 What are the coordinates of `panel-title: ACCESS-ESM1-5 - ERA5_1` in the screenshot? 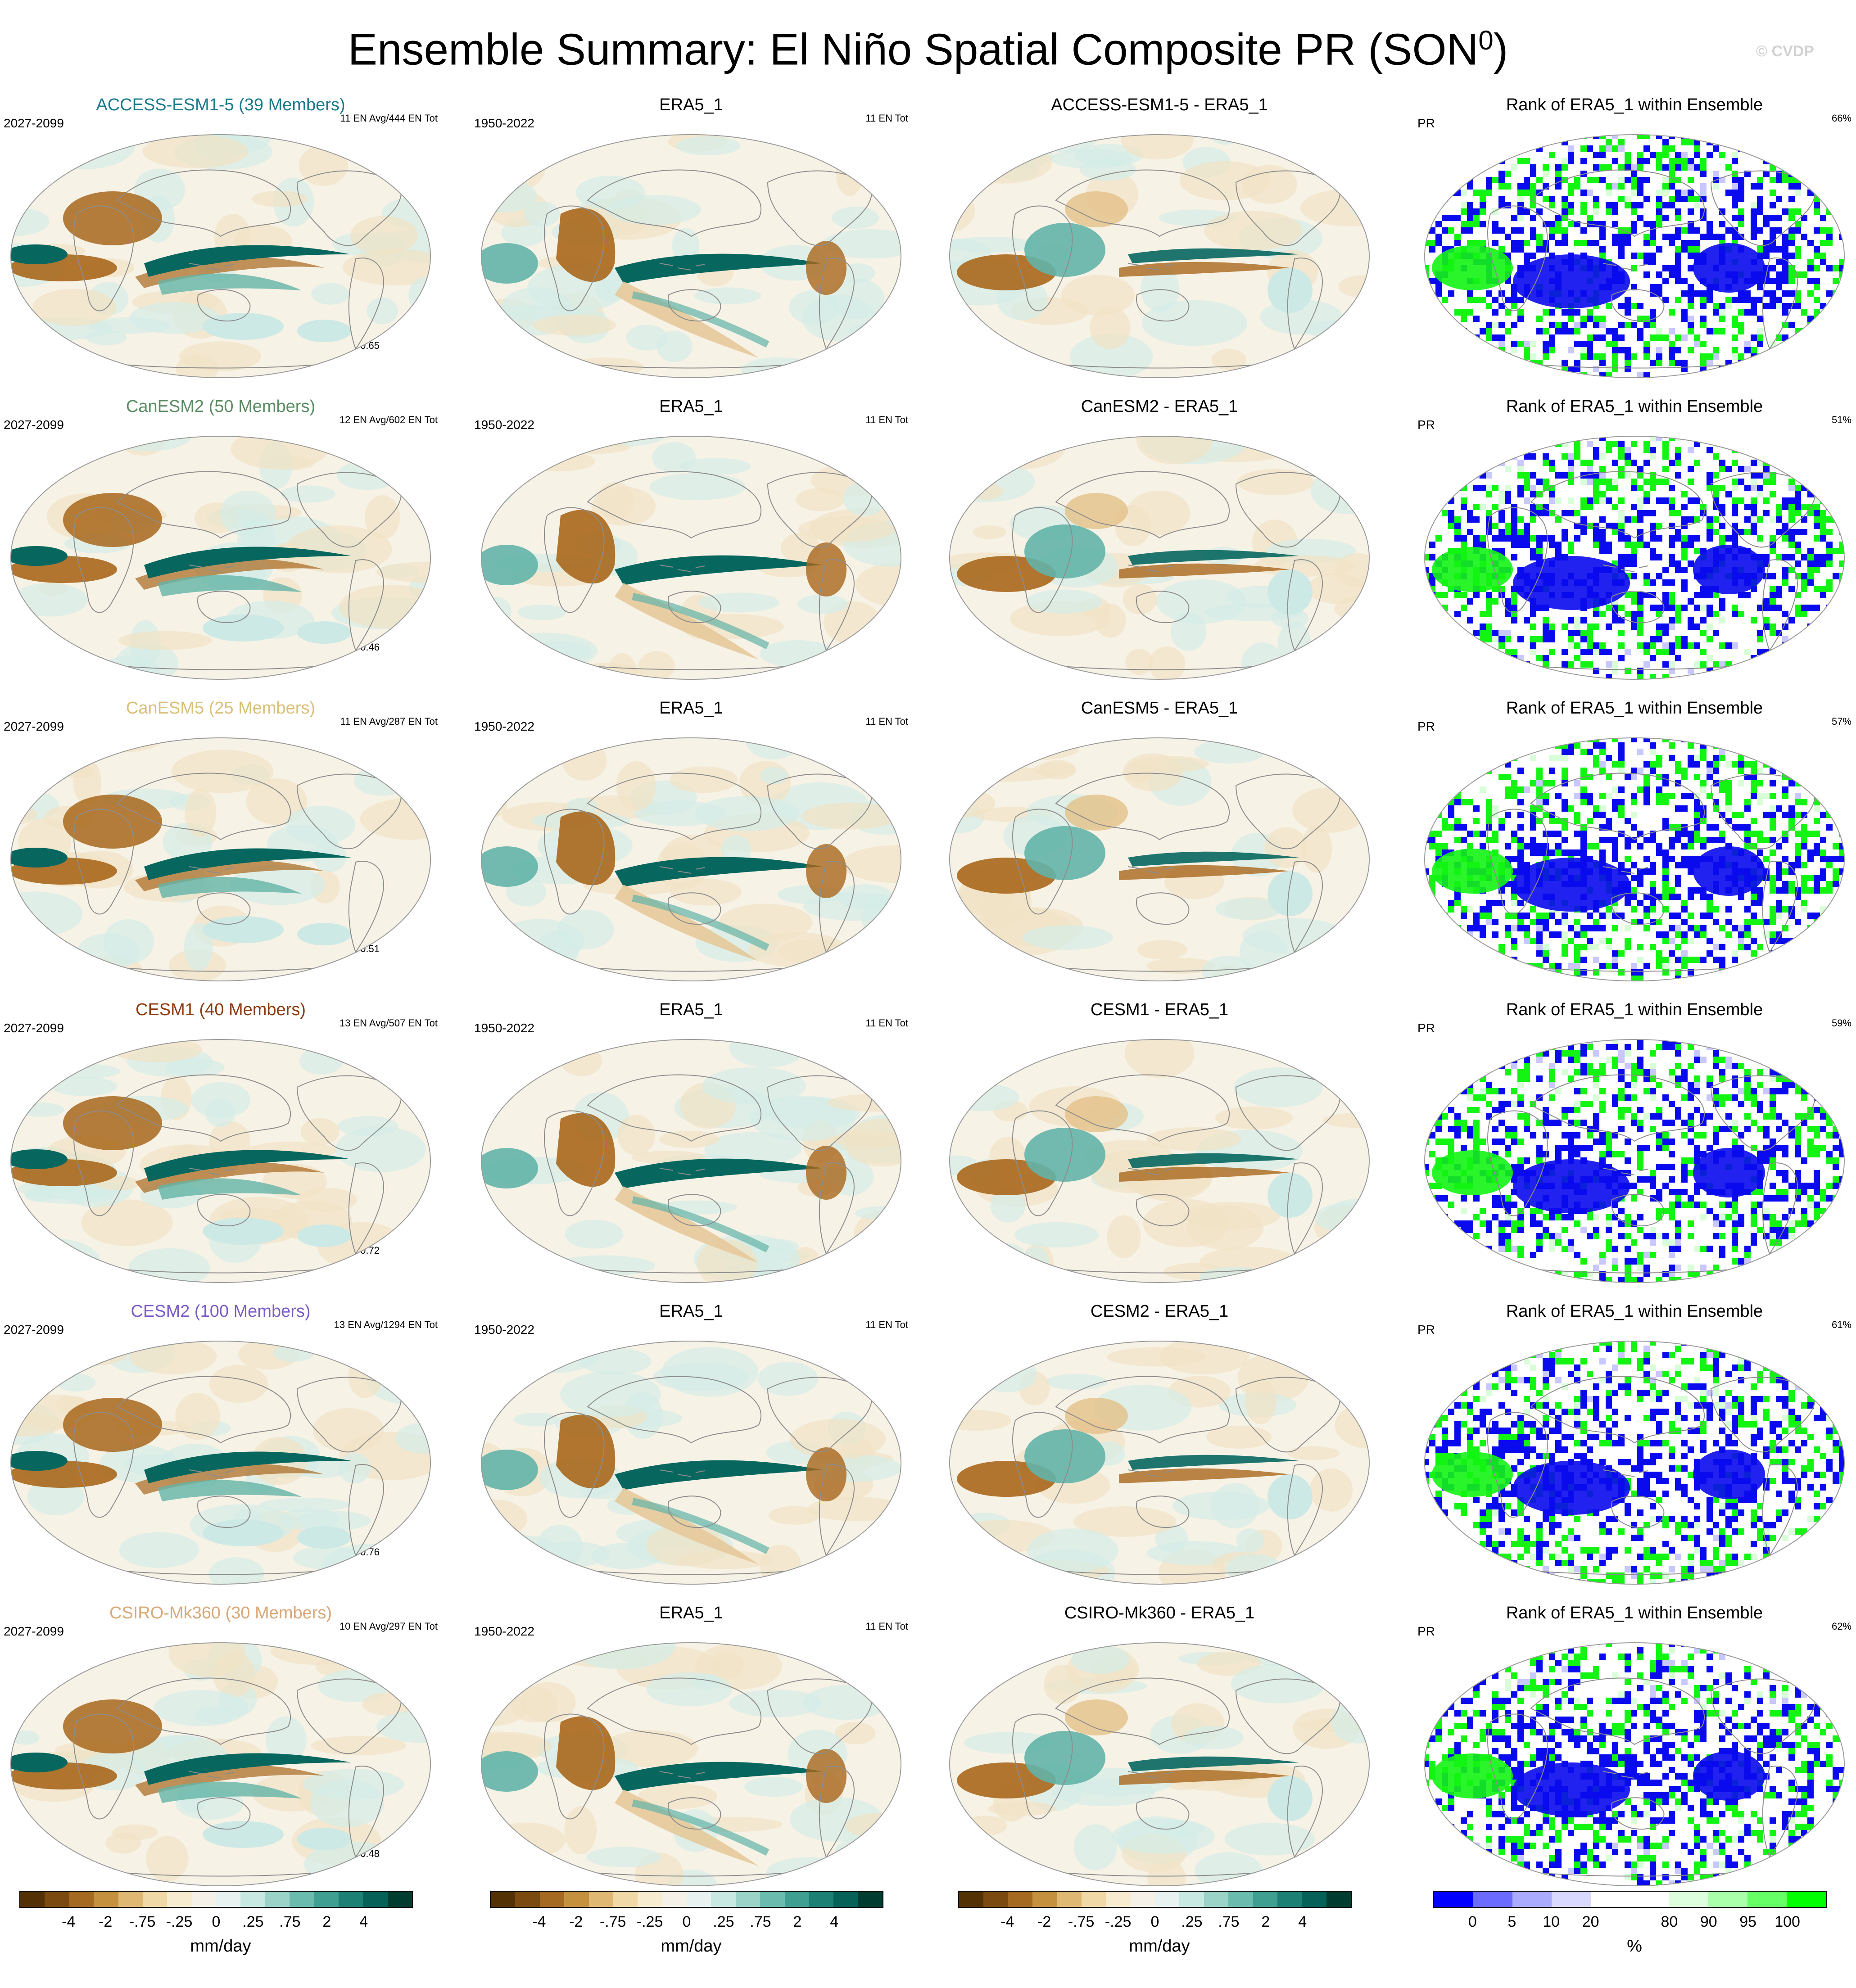 It's located at (1159, 104).